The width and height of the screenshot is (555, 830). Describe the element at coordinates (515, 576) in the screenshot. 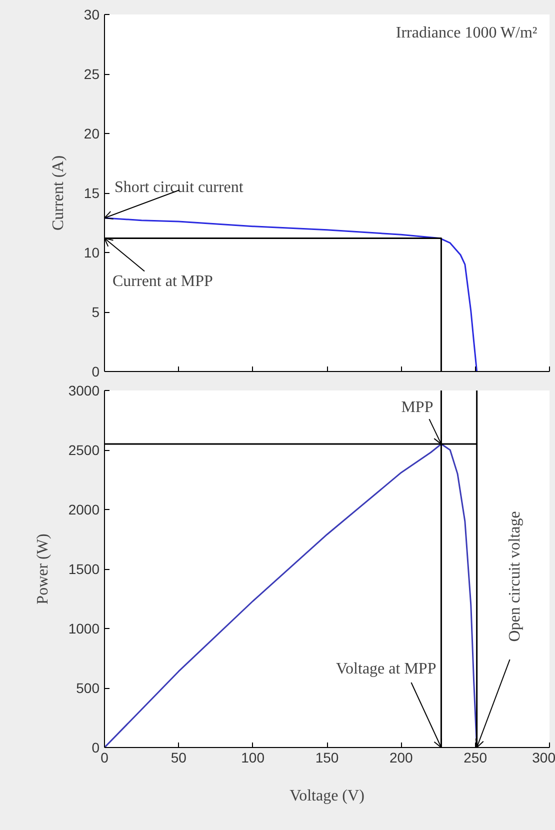

I see `annotation: Open circuit voltage` at that location.